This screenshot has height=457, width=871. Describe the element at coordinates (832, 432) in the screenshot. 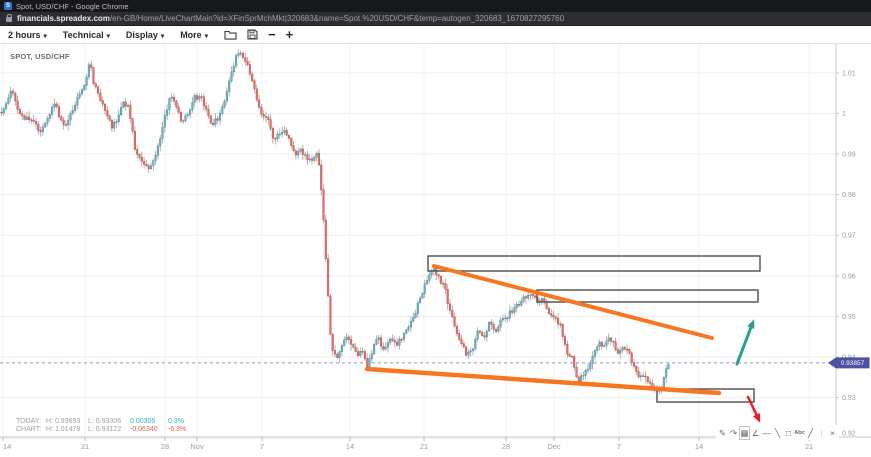

I see `close-icon: ×` at that location.